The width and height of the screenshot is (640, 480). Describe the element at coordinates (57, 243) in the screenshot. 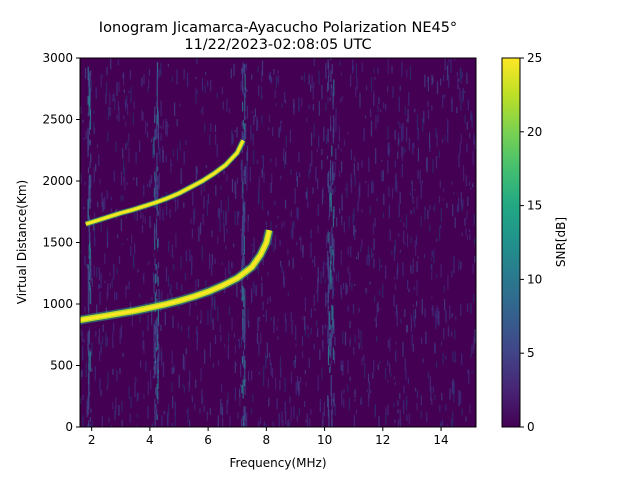

I see `y-tick-label: 1500` at that location.